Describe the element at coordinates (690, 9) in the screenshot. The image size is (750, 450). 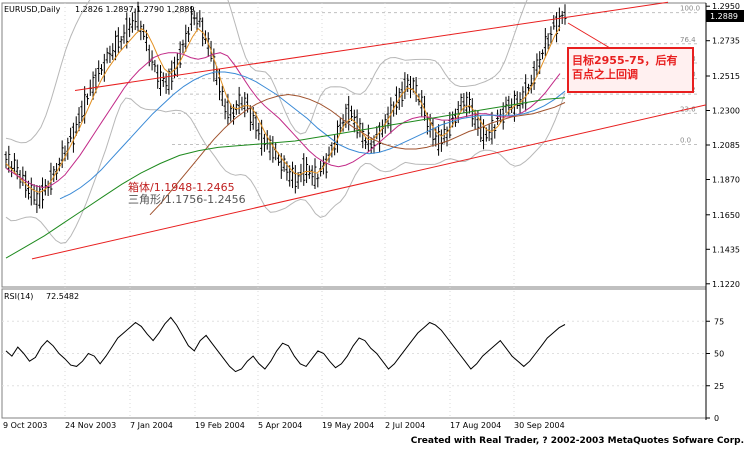
I see `fib-level-label-0: 100.0` at that location.